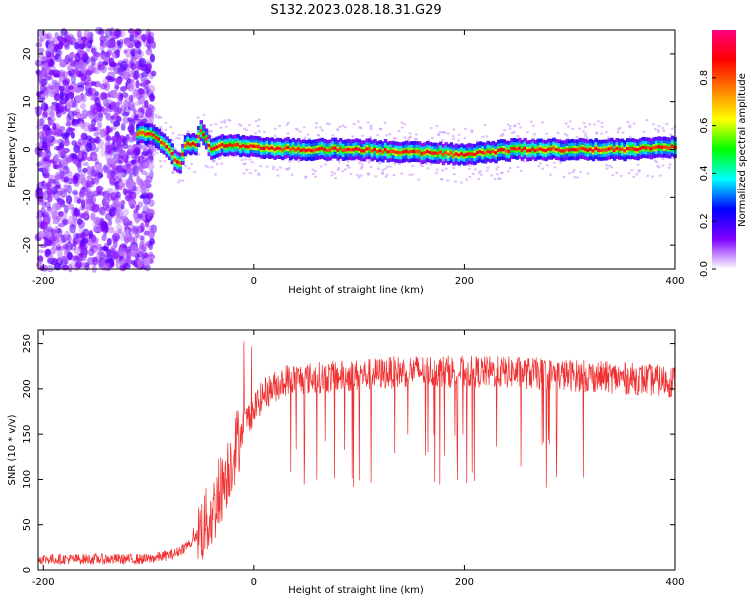  What do you see at coordinates (674, 281) in the screenshot?
I see `spectrogram-x-tick-label: 400` at bounding box center [674, 281].